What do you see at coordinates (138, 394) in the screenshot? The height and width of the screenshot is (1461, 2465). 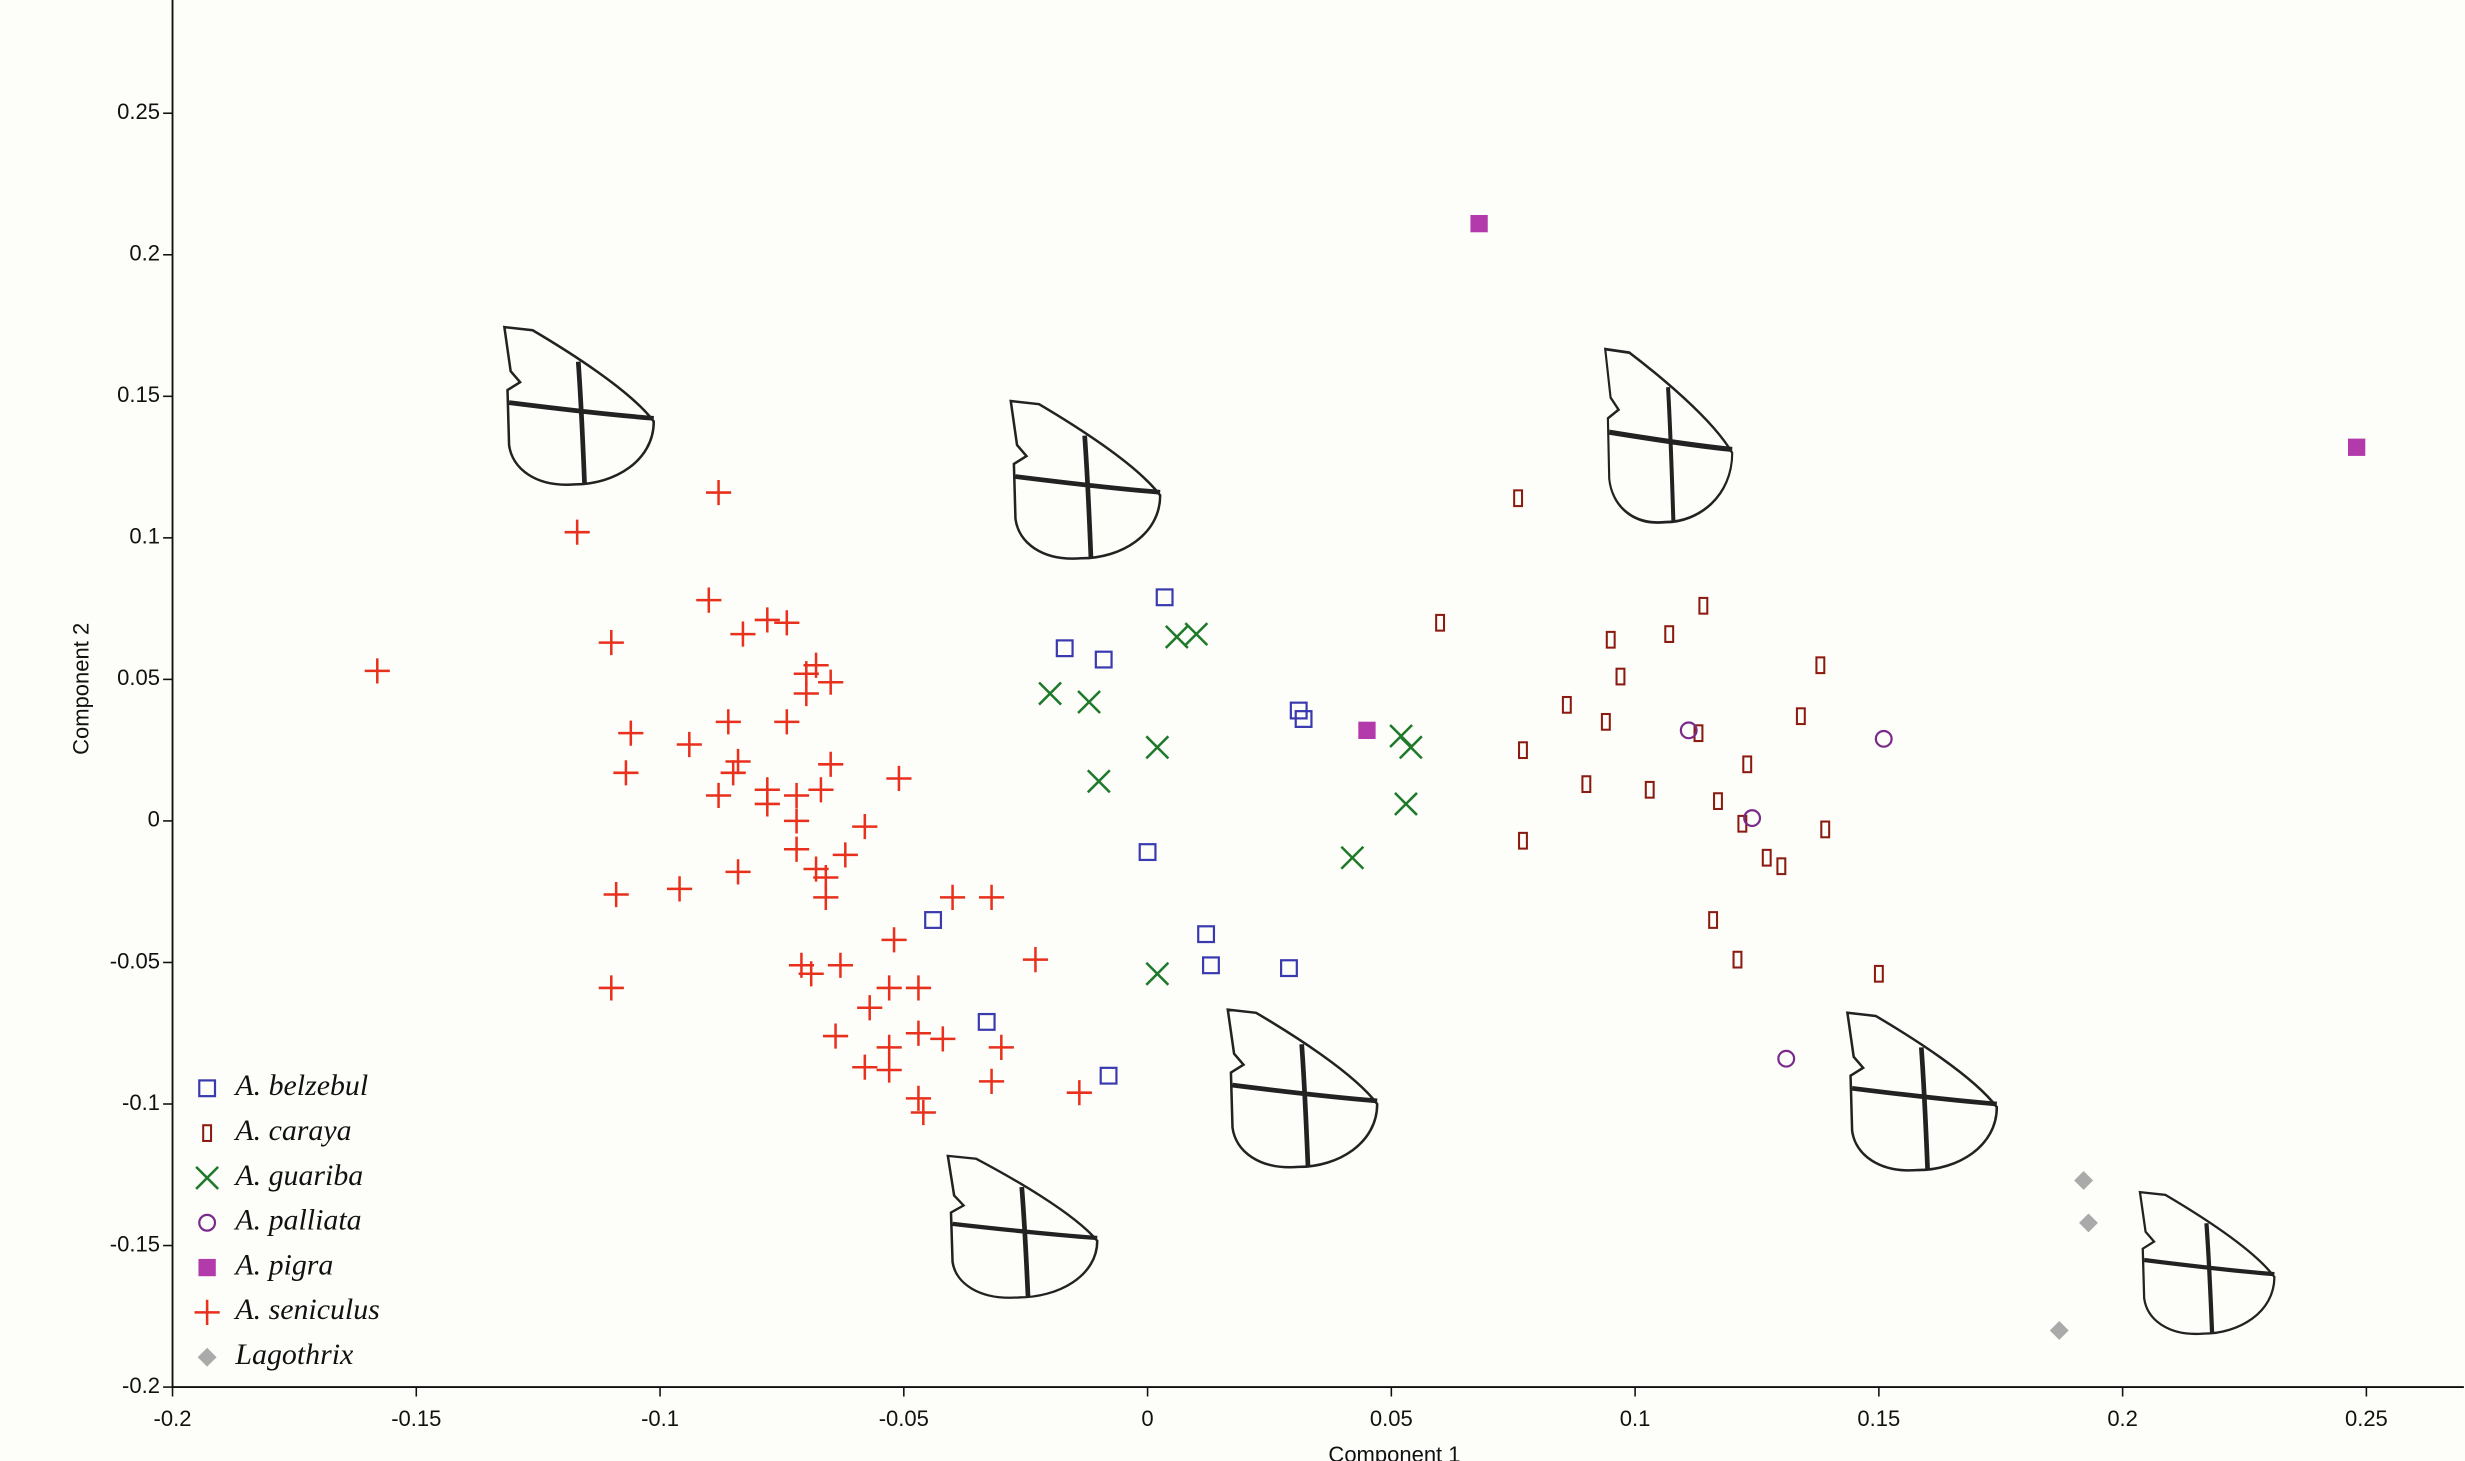 I see `y-tick-label: 0.15` at bounding box center [138, 394].